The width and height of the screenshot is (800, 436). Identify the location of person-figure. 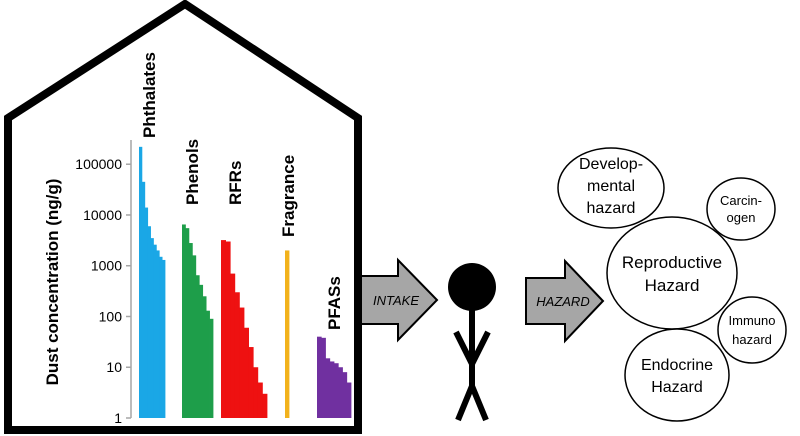
(472, 342).